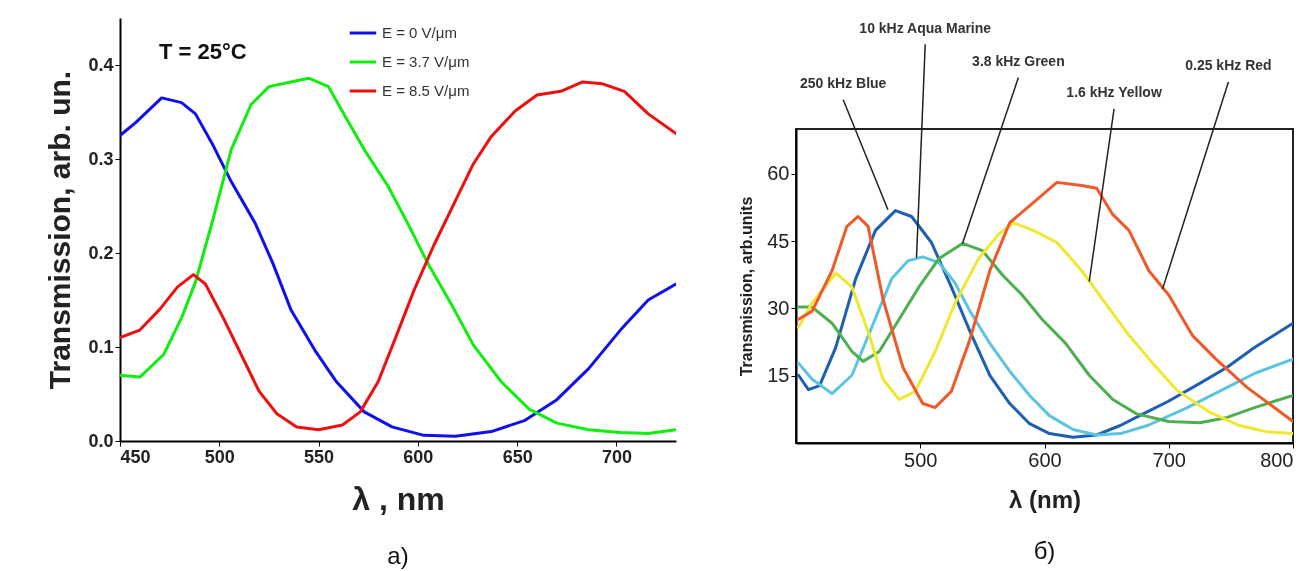 The height and width of the screenshot is (571, 1306). I want to click on x-tick-label: 650, so click(517, 456).